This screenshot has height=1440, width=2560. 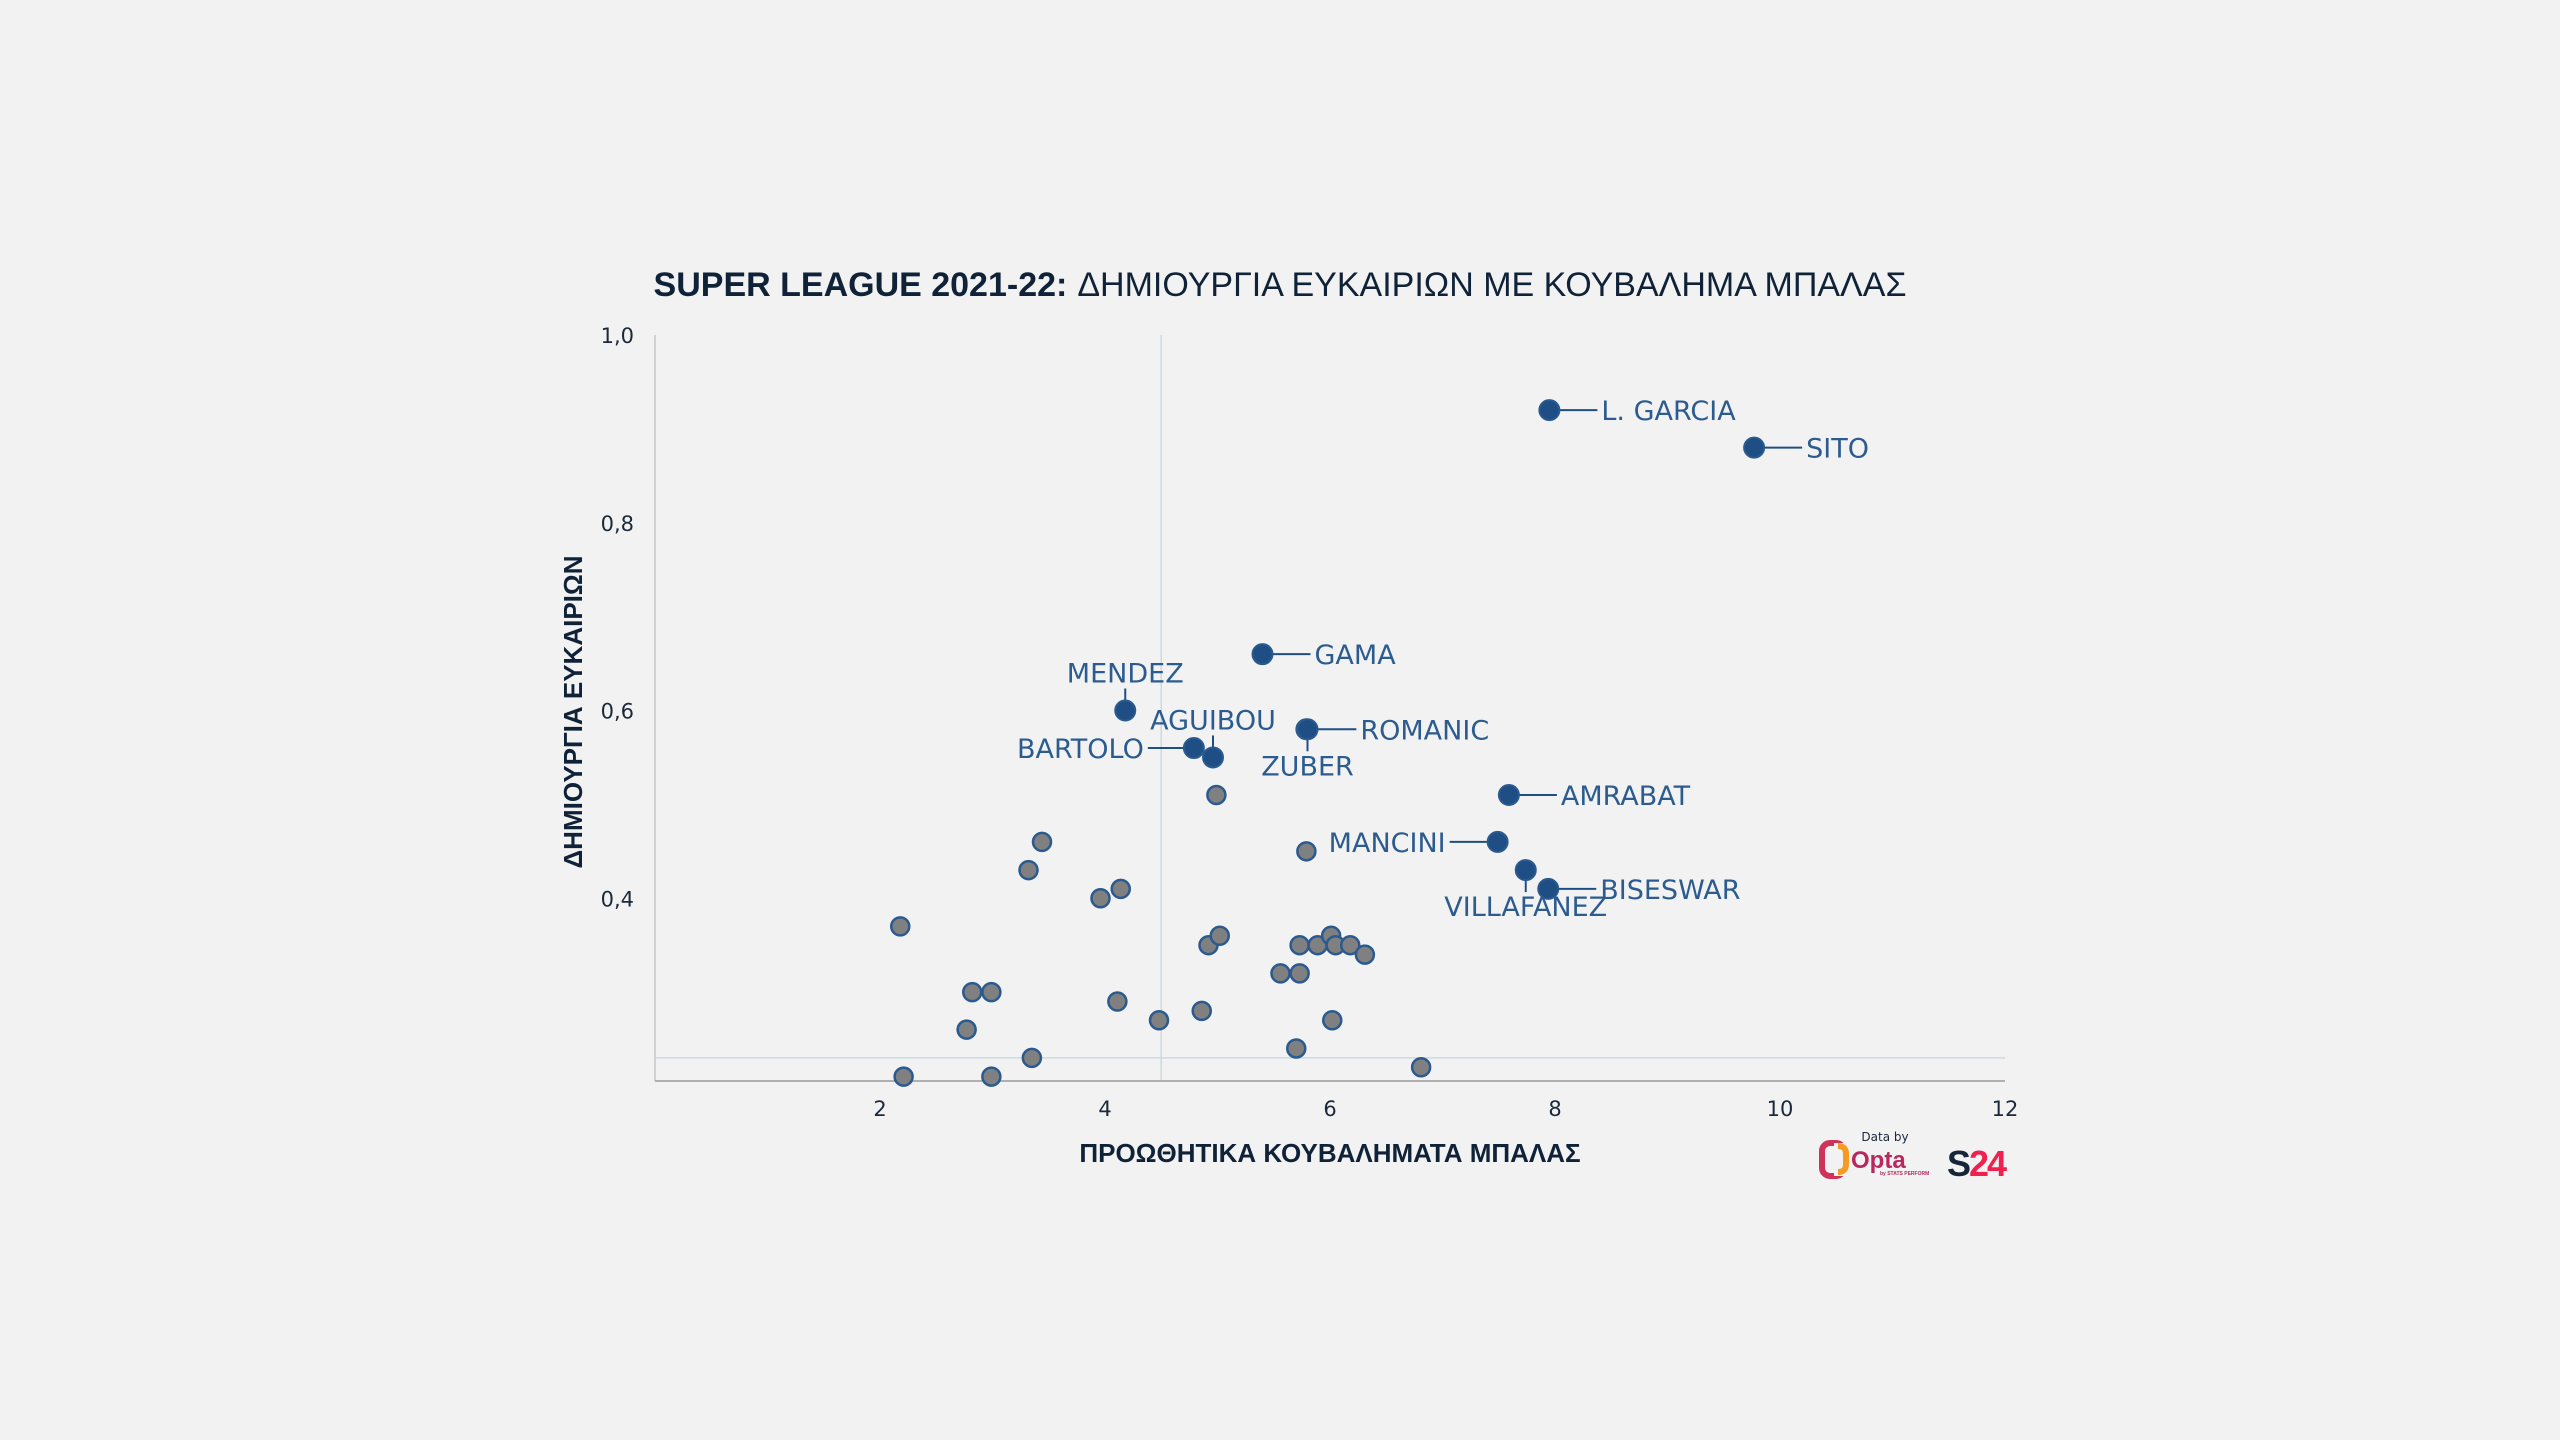 I want to click on x-axis-label: ΠΡΟΩΘΗΤΙΚΑ ΚΟΥΒΑΛΗΜΑΤΑ ΜΠΑΛΑΣ, so click(x=1329, y=1153).